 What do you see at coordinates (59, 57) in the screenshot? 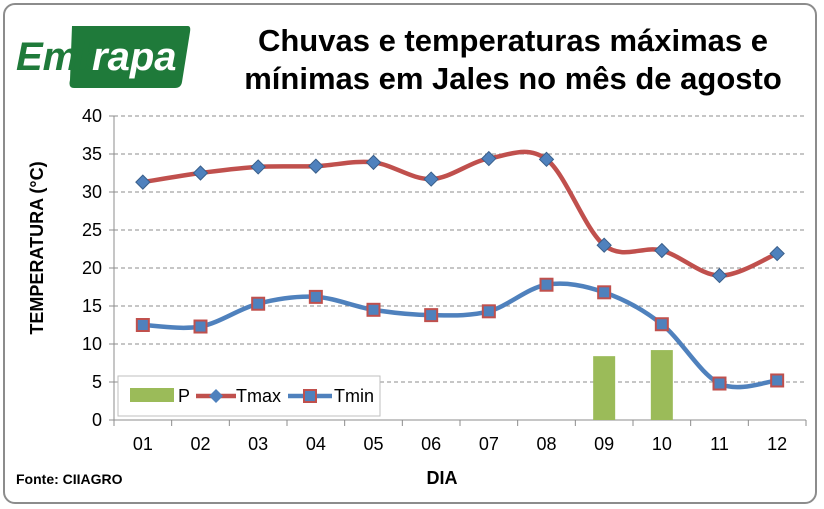
I see `logo-text-left: Emb` at bounding box center [59, 57].